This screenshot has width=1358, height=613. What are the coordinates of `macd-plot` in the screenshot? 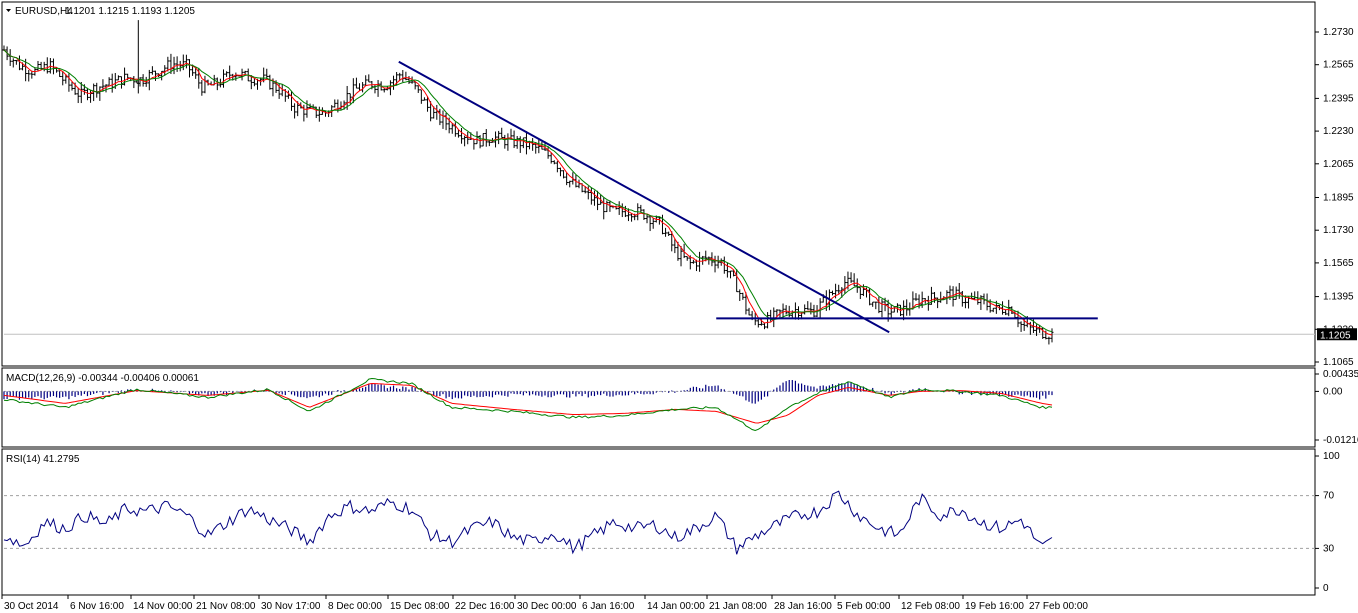 It's located at (528, 404).